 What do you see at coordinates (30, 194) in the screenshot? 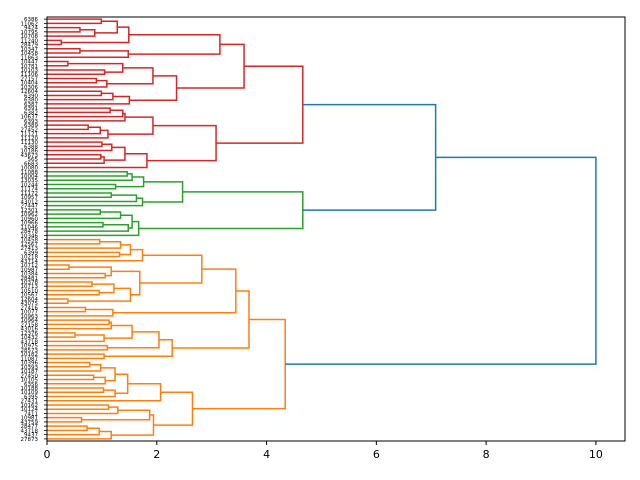
I see `leaf-label: 11172` at bounding box center [30, 194].